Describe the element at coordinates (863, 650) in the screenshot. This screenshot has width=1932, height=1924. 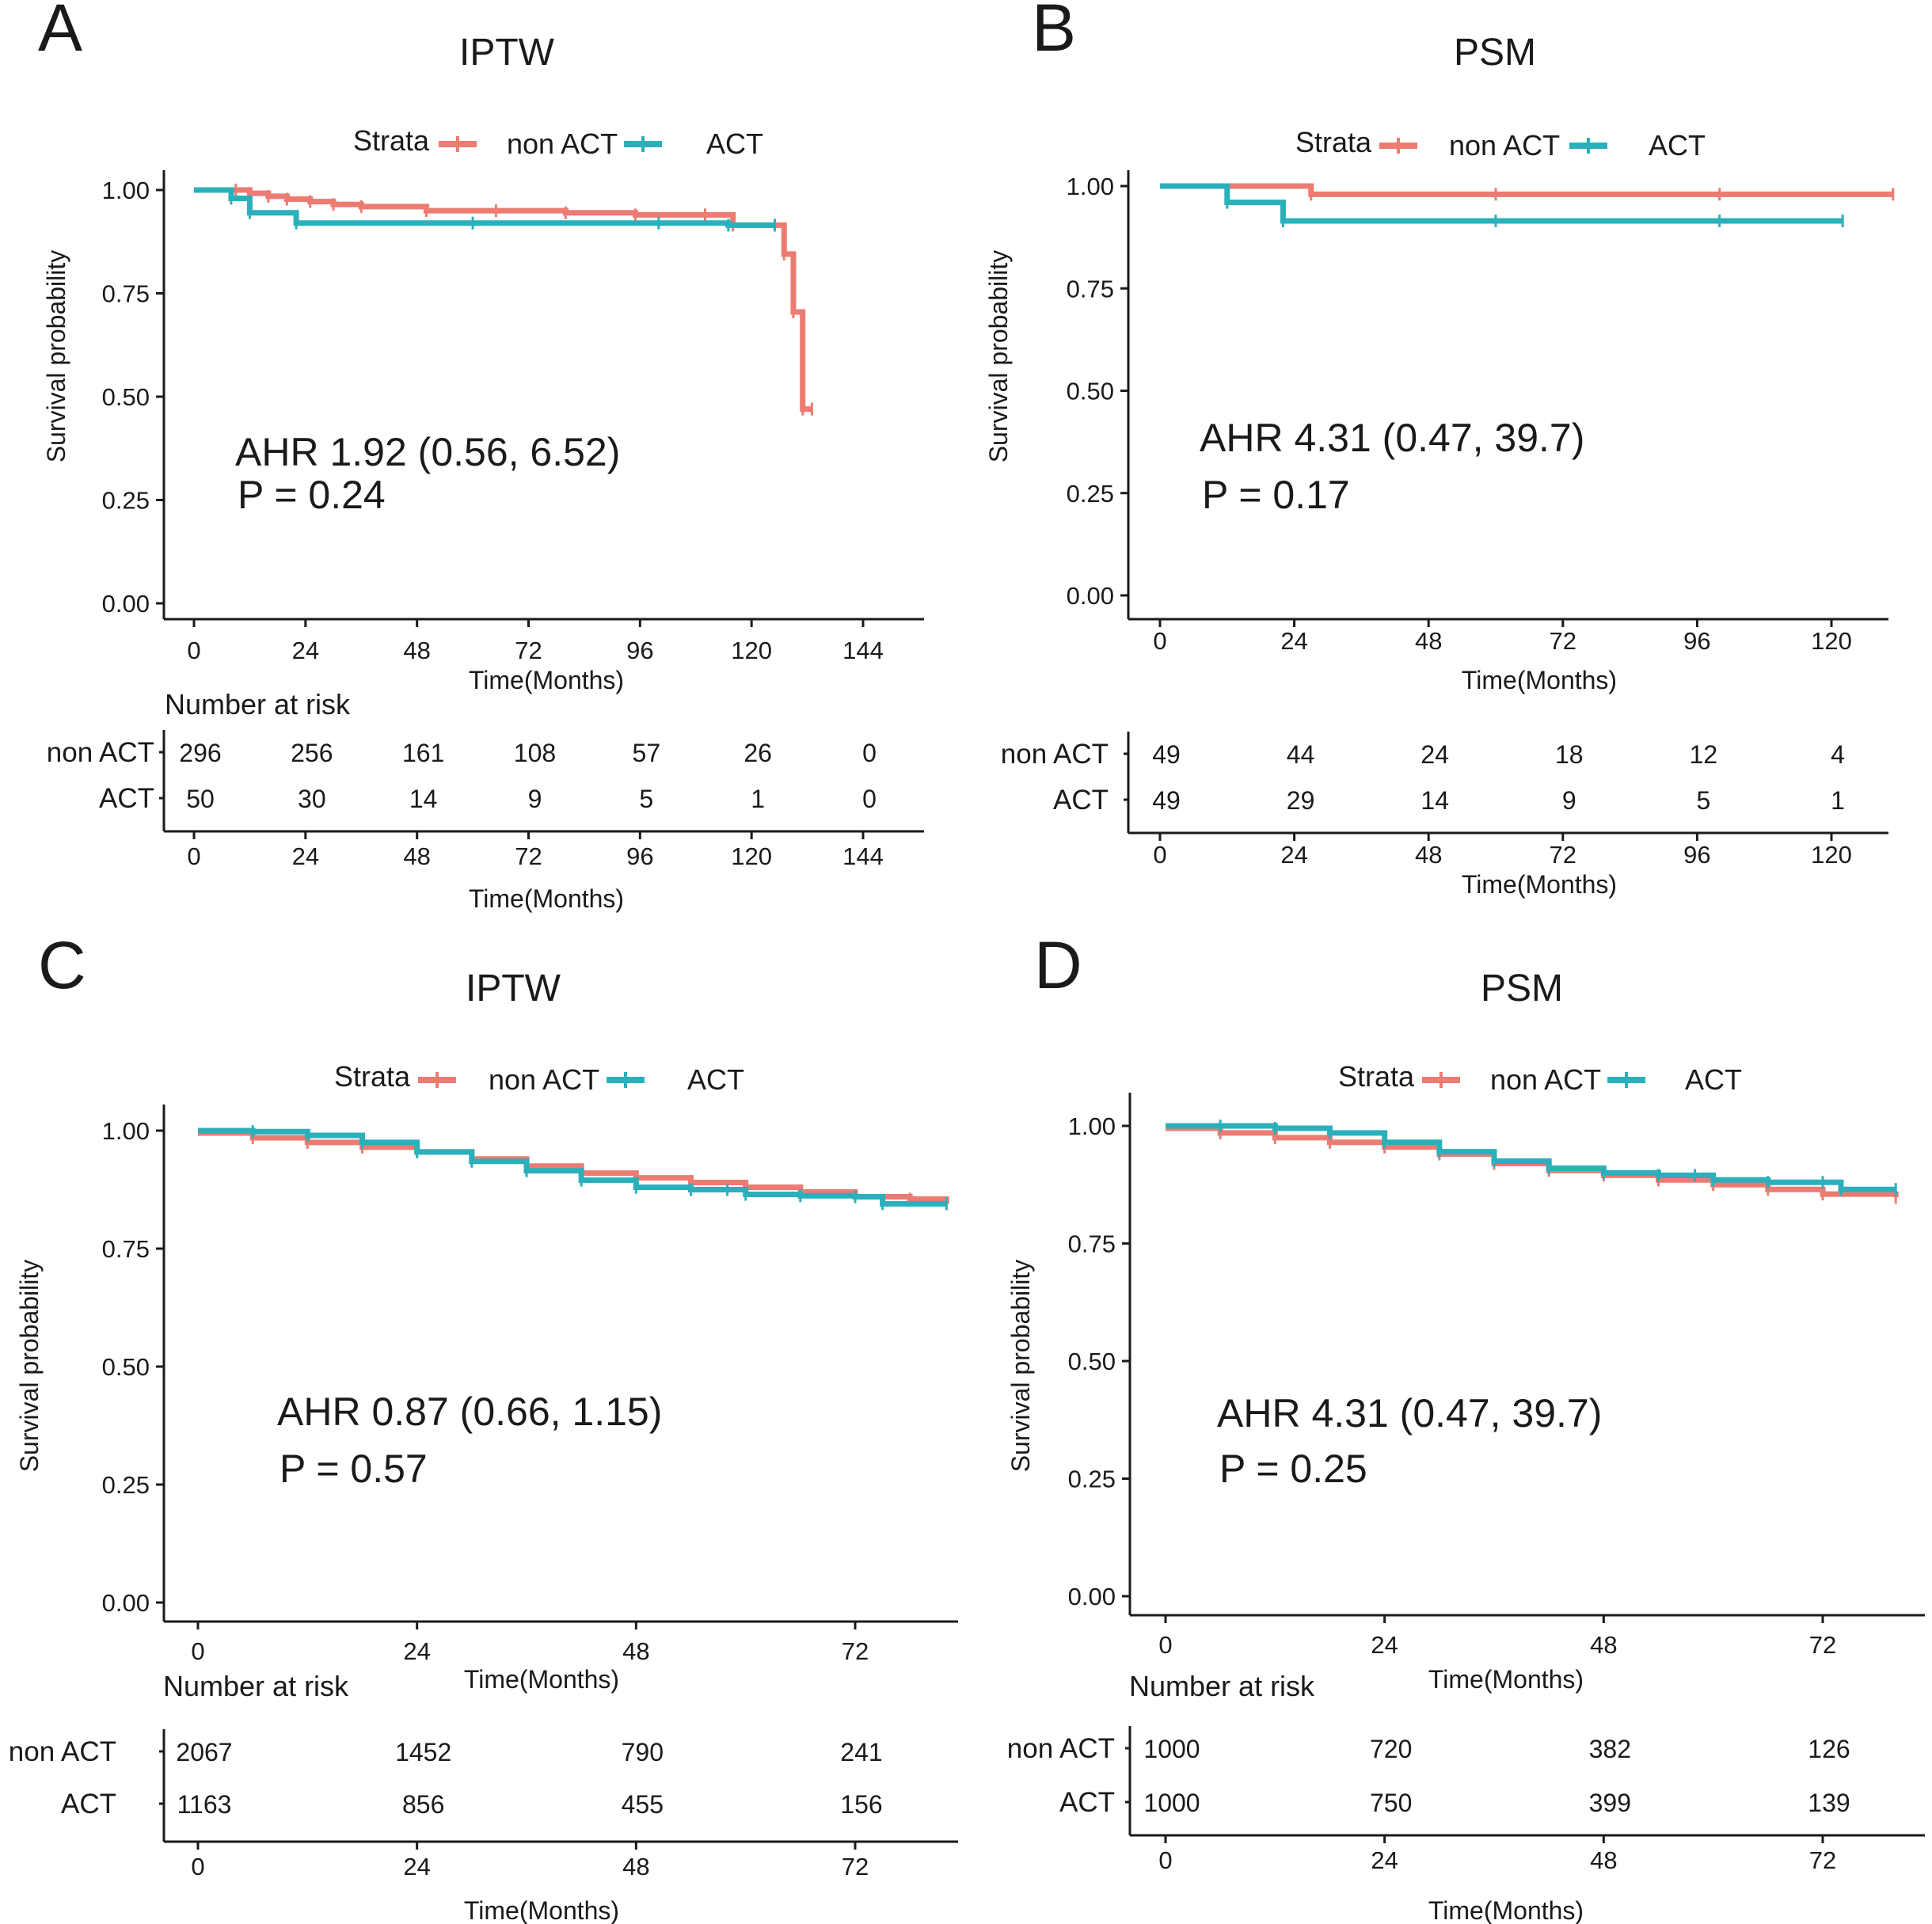
I see `x-tick-label: 144` at that location.